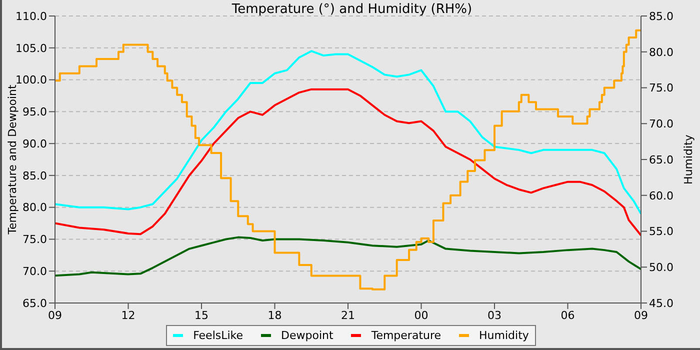  Describe the element at coordinates (34, 207) in the screenshot. I see `y-tick-label: 80.0` at that location.